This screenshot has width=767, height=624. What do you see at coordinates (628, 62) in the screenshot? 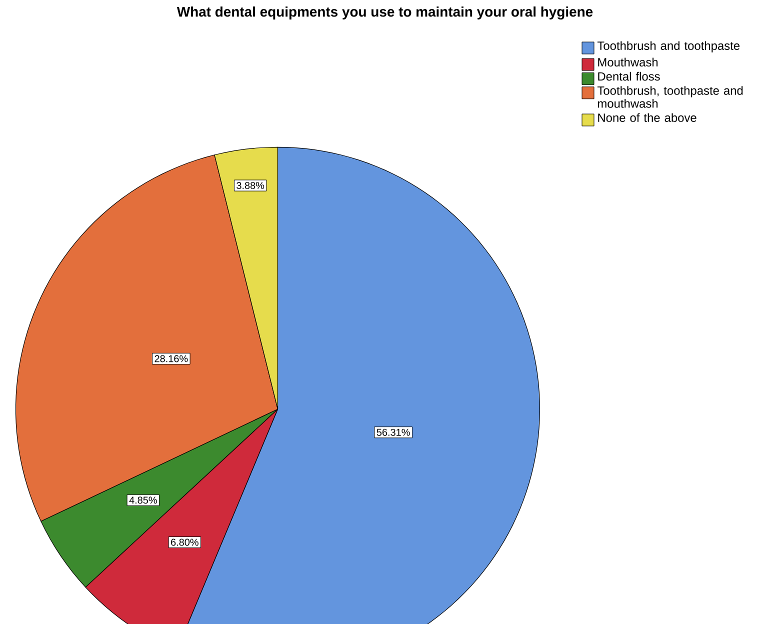
I see `legend-label: Mouthwash` at bounding box center [628, 62].